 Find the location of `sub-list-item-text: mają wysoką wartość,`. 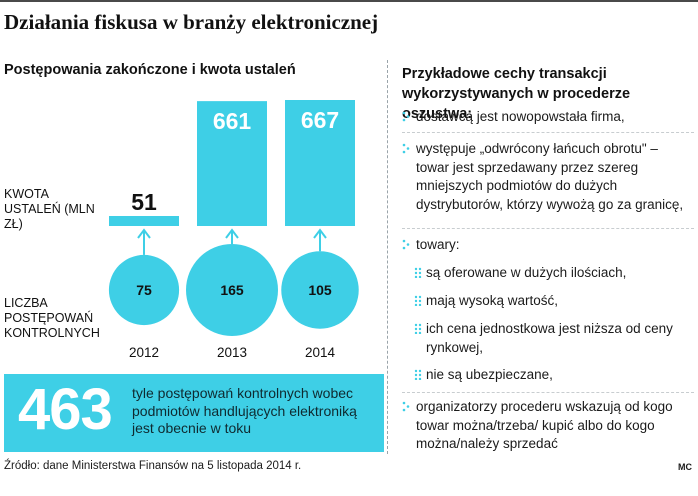

sub-list-item-text: mają wysoką wartość, is located at coordinates (492, 300).